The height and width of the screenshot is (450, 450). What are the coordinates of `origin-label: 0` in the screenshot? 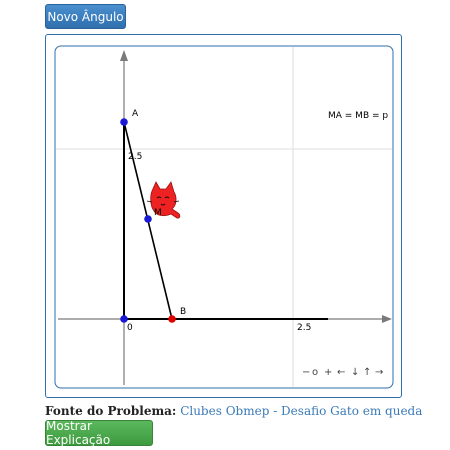 It's located at (130, 328).